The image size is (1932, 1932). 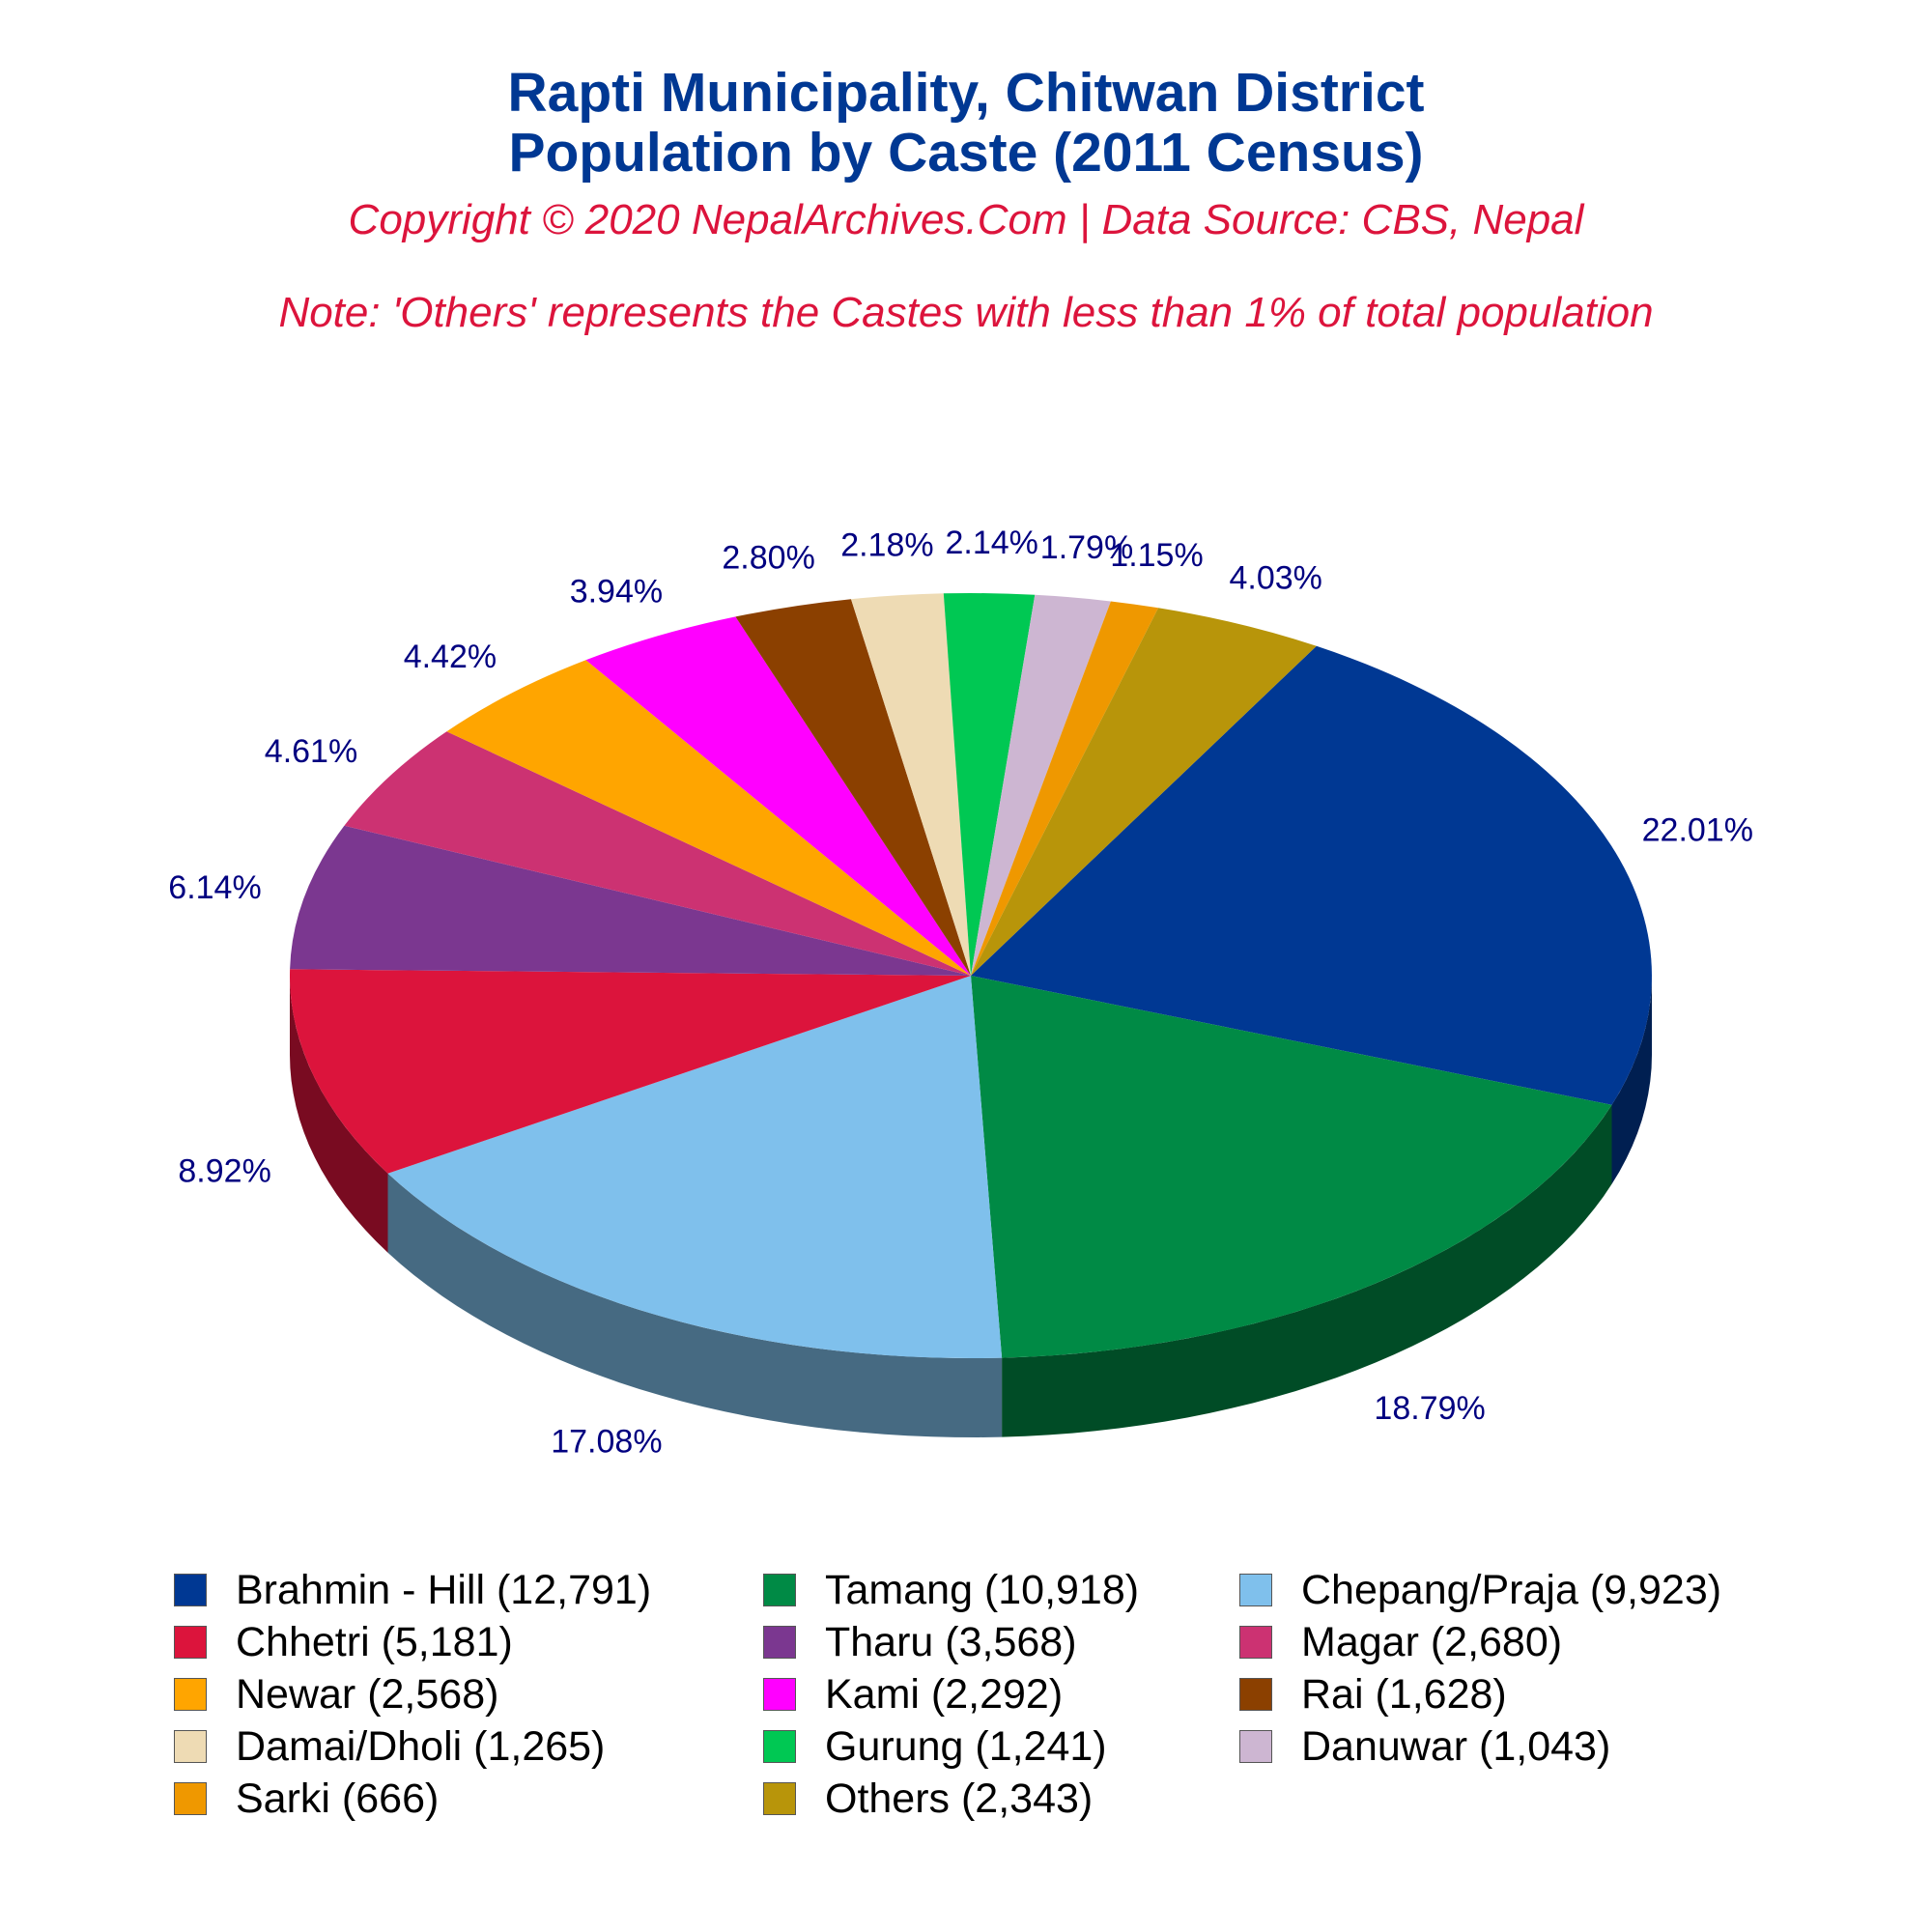 What do you see at coordinates (695, 1305) in the screenshot?
I see `pie-side-chepang-praja` at bounding box center [695, 1305].